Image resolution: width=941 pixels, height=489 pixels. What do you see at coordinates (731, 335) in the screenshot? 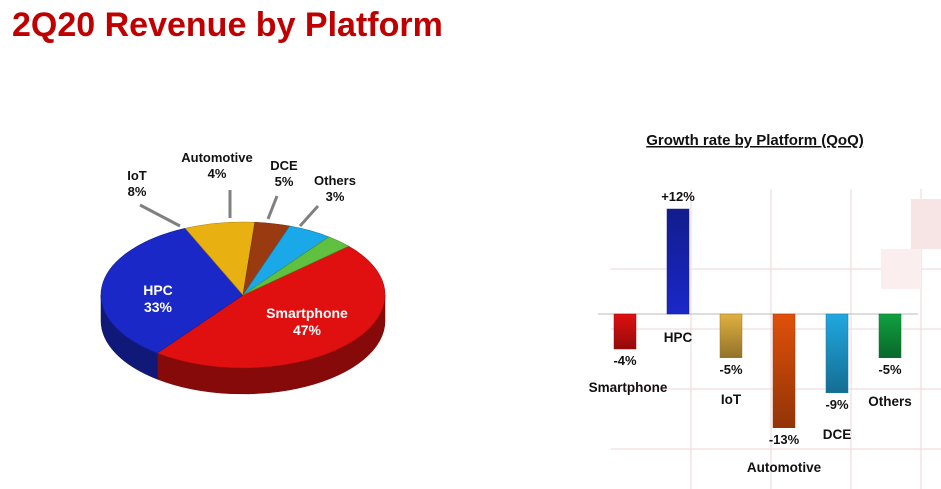
I see `bar-iot` at bounding box center [731, 335].